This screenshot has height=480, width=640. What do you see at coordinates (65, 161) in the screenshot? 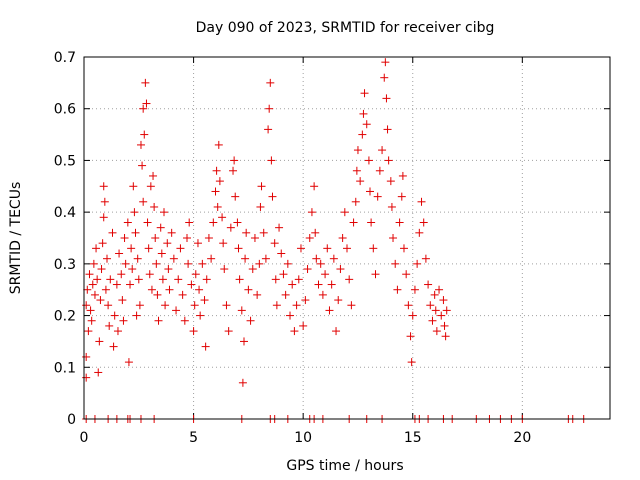
I see `y-tick-label: 0.5` at bounding box center [65, 161].